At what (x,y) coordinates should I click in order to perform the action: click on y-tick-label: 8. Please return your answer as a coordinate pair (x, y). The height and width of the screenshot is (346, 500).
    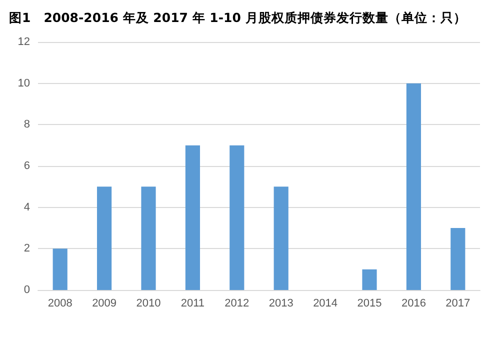
    Looking at the image, I should click on (27, 124).